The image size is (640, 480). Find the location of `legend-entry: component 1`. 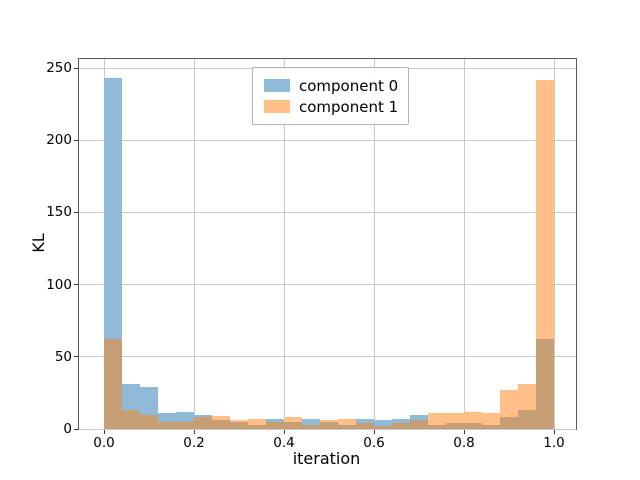

legend-entry: component 1 is located at coordinates (336, 106).